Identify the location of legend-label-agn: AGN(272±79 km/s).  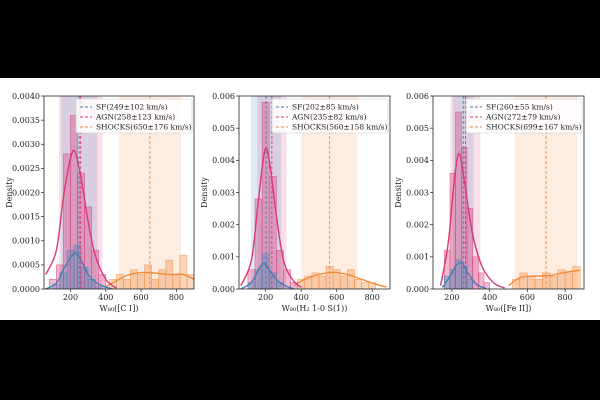
(522, 117).